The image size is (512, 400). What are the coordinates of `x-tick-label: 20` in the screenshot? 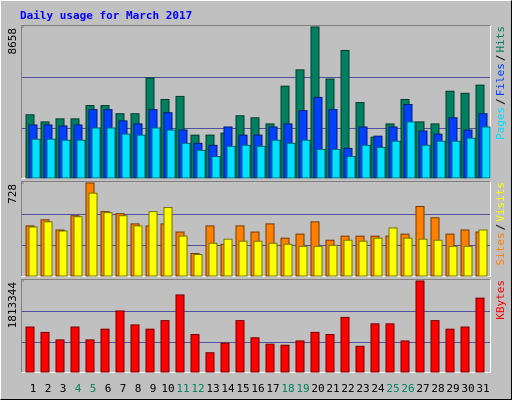 It's located at (317, 388).